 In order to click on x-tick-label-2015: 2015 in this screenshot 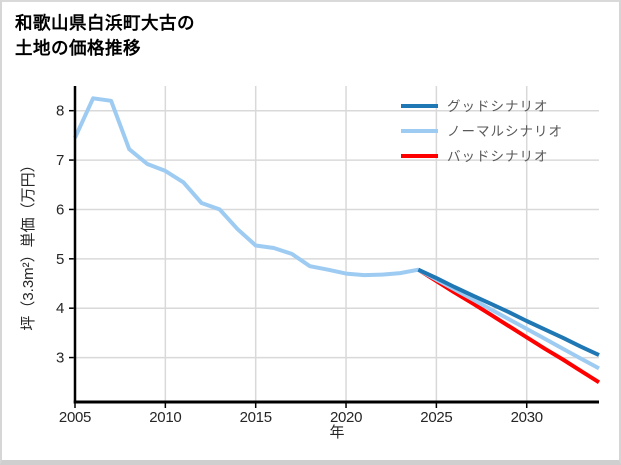, I will do `click(256, 417)`.